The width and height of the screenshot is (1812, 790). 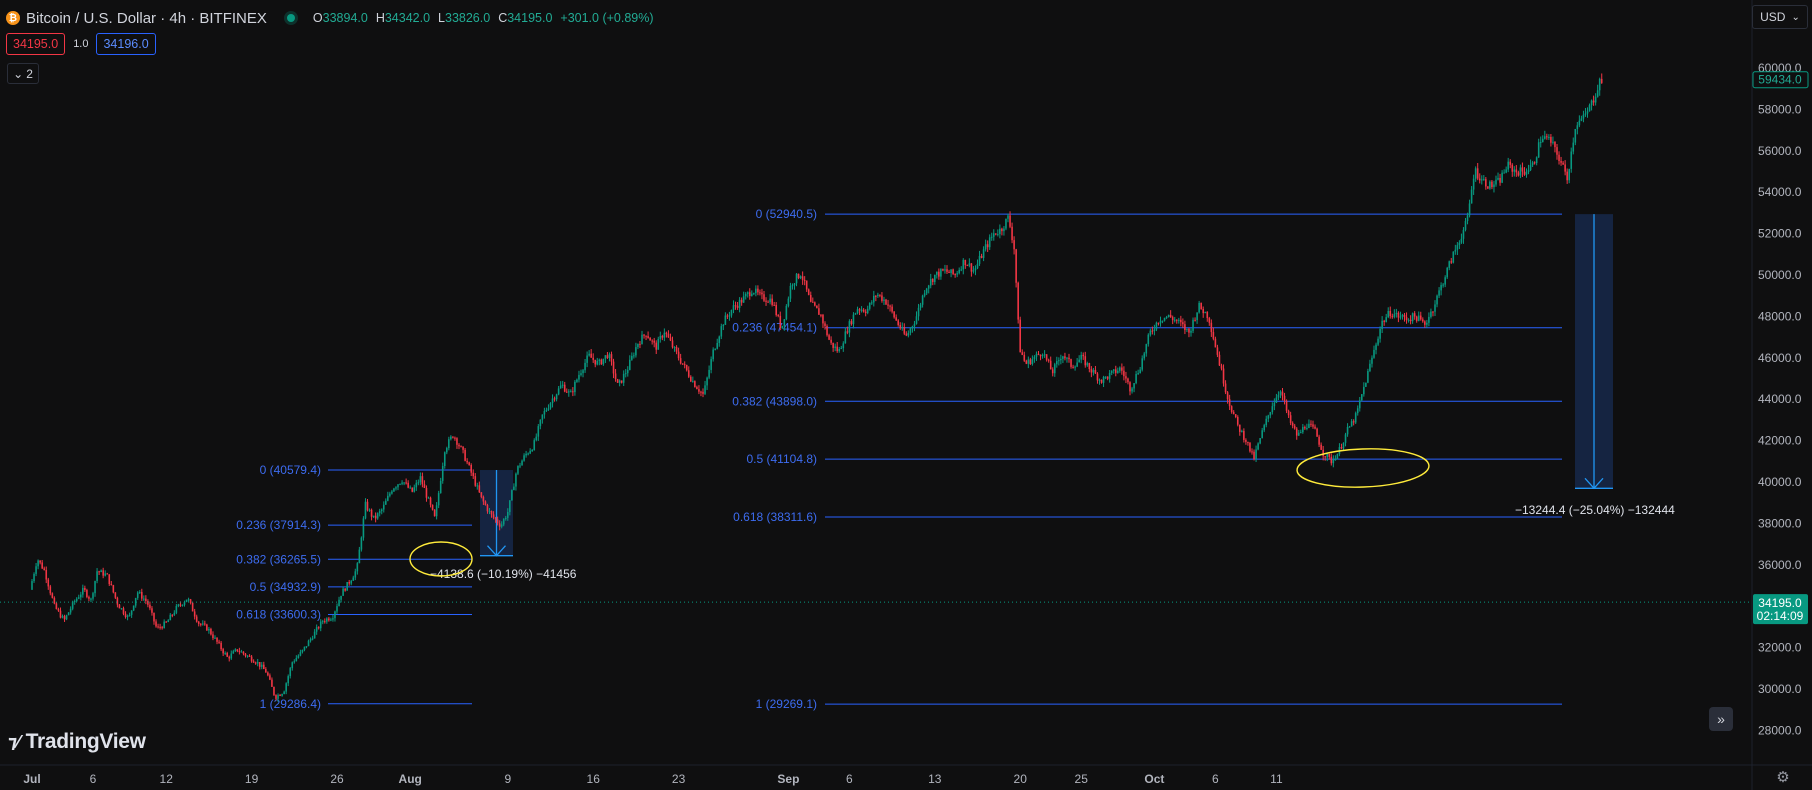 I want to click on chart-settings-button: ⚙, so click(x=1783, y=777).